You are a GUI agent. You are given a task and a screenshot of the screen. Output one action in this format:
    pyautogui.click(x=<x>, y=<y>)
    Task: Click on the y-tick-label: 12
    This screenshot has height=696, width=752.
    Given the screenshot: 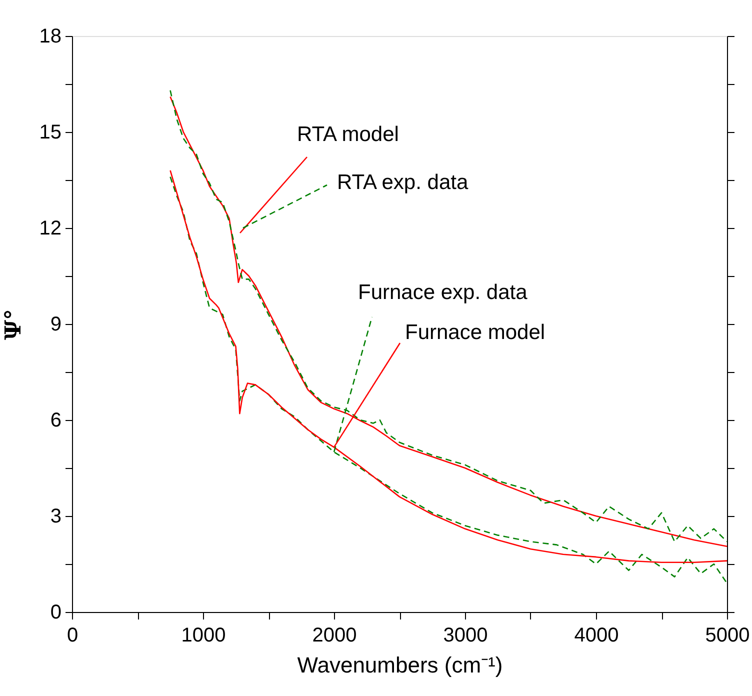 What is the action you would take?
    pyautogui.click(x=50, y=229)
    